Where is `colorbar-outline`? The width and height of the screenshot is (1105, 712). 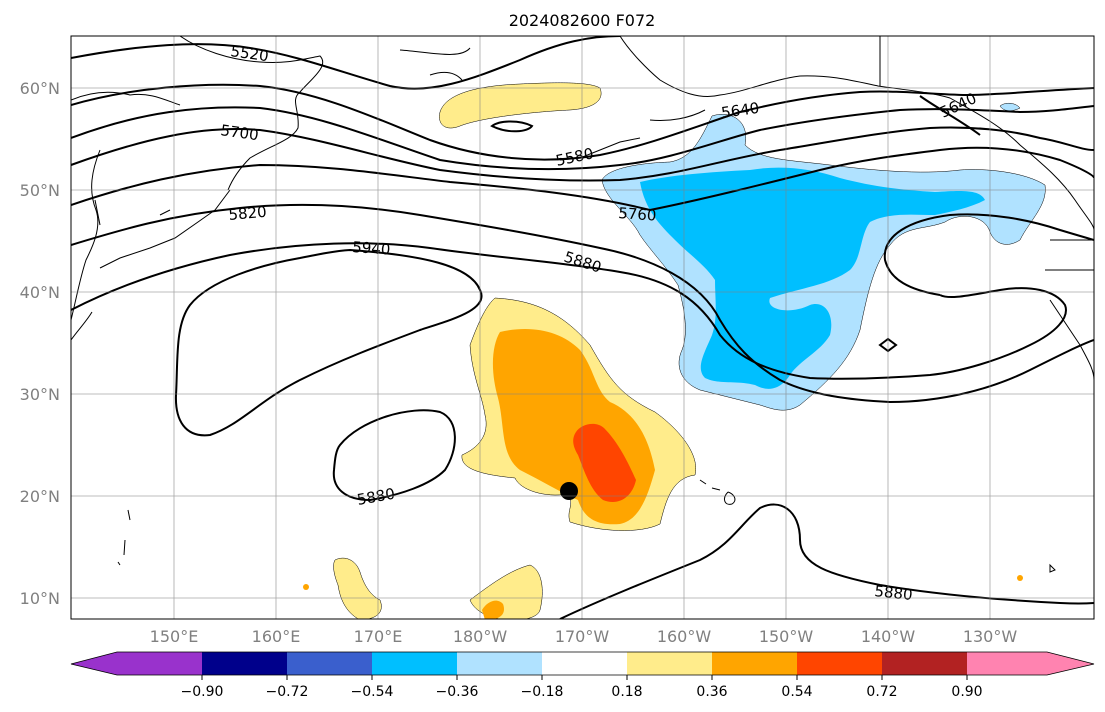
colorbar-outline is located at coordinates (582, 663).